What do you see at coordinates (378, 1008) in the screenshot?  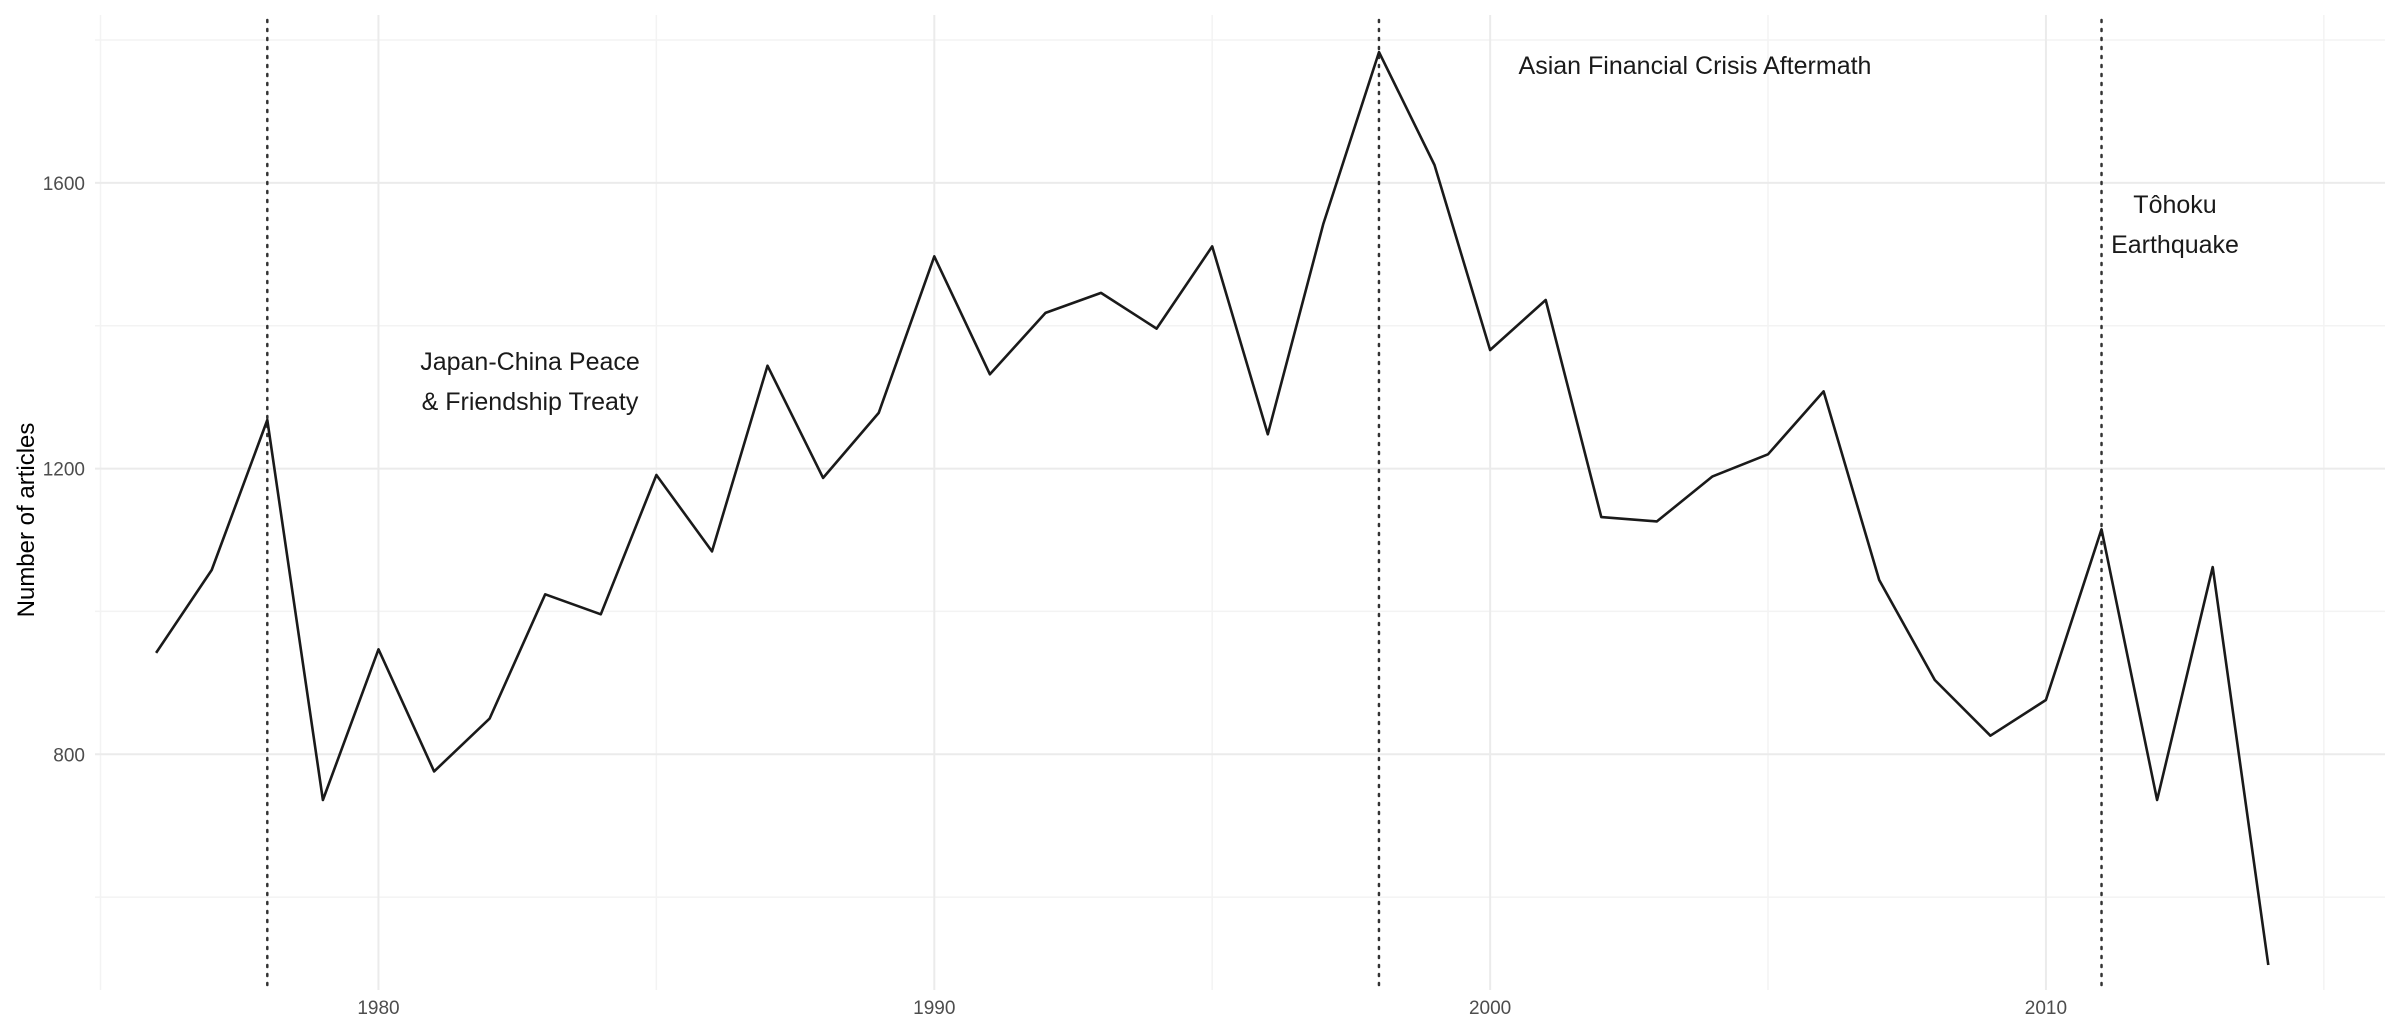 I see `x-tick-label: 1980` at bounding box center [378, 1008].